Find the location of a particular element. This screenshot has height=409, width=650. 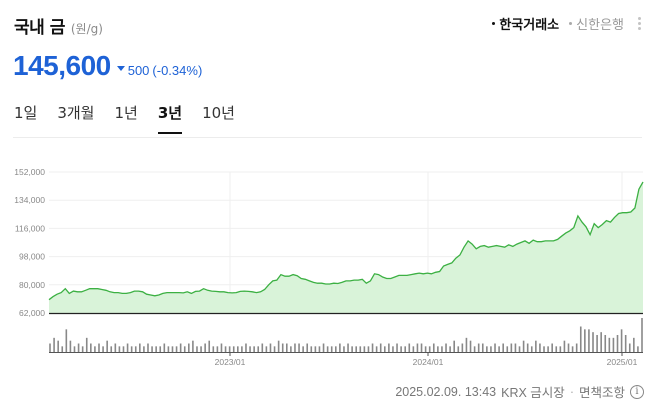

info-icon: i is located at coordinates (637, 391).